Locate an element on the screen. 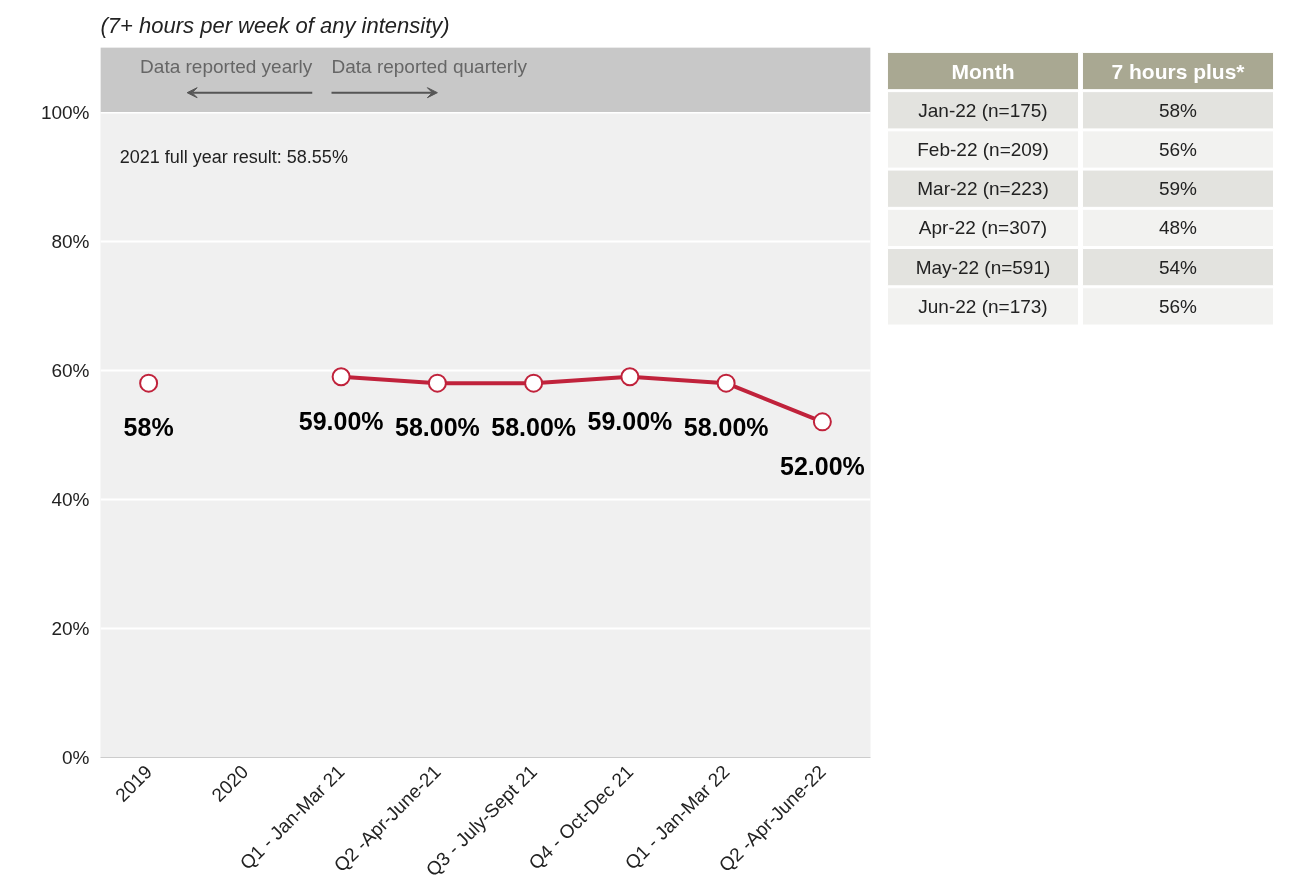 The height and width of the screenshot is (895, 1293). annotation: 2021 full year result: 58.55% is located at coordinates (233, 157).